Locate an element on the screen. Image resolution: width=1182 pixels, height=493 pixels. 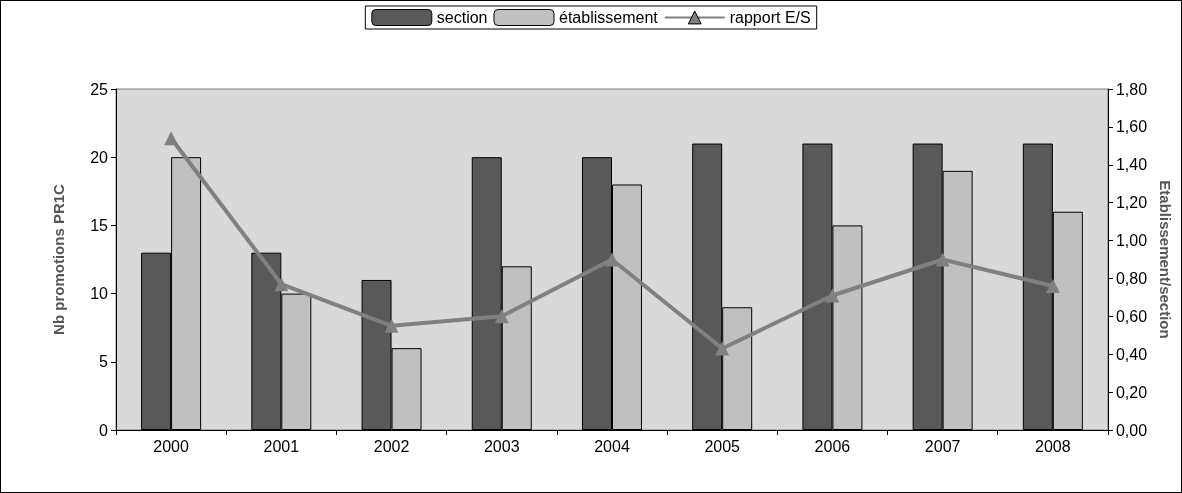
y2-tick-label: 1,40 is located at coordinates (1131, 165).